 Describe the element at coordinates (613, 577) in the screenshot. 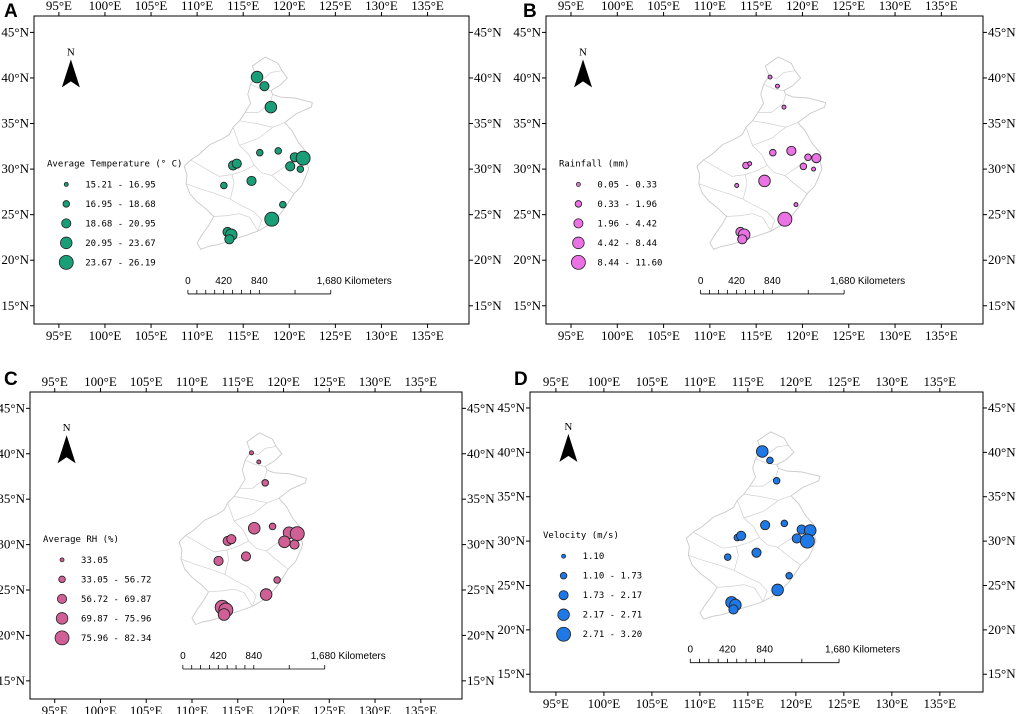

I see `legend-label: 1.10 - 1.73` at that location.